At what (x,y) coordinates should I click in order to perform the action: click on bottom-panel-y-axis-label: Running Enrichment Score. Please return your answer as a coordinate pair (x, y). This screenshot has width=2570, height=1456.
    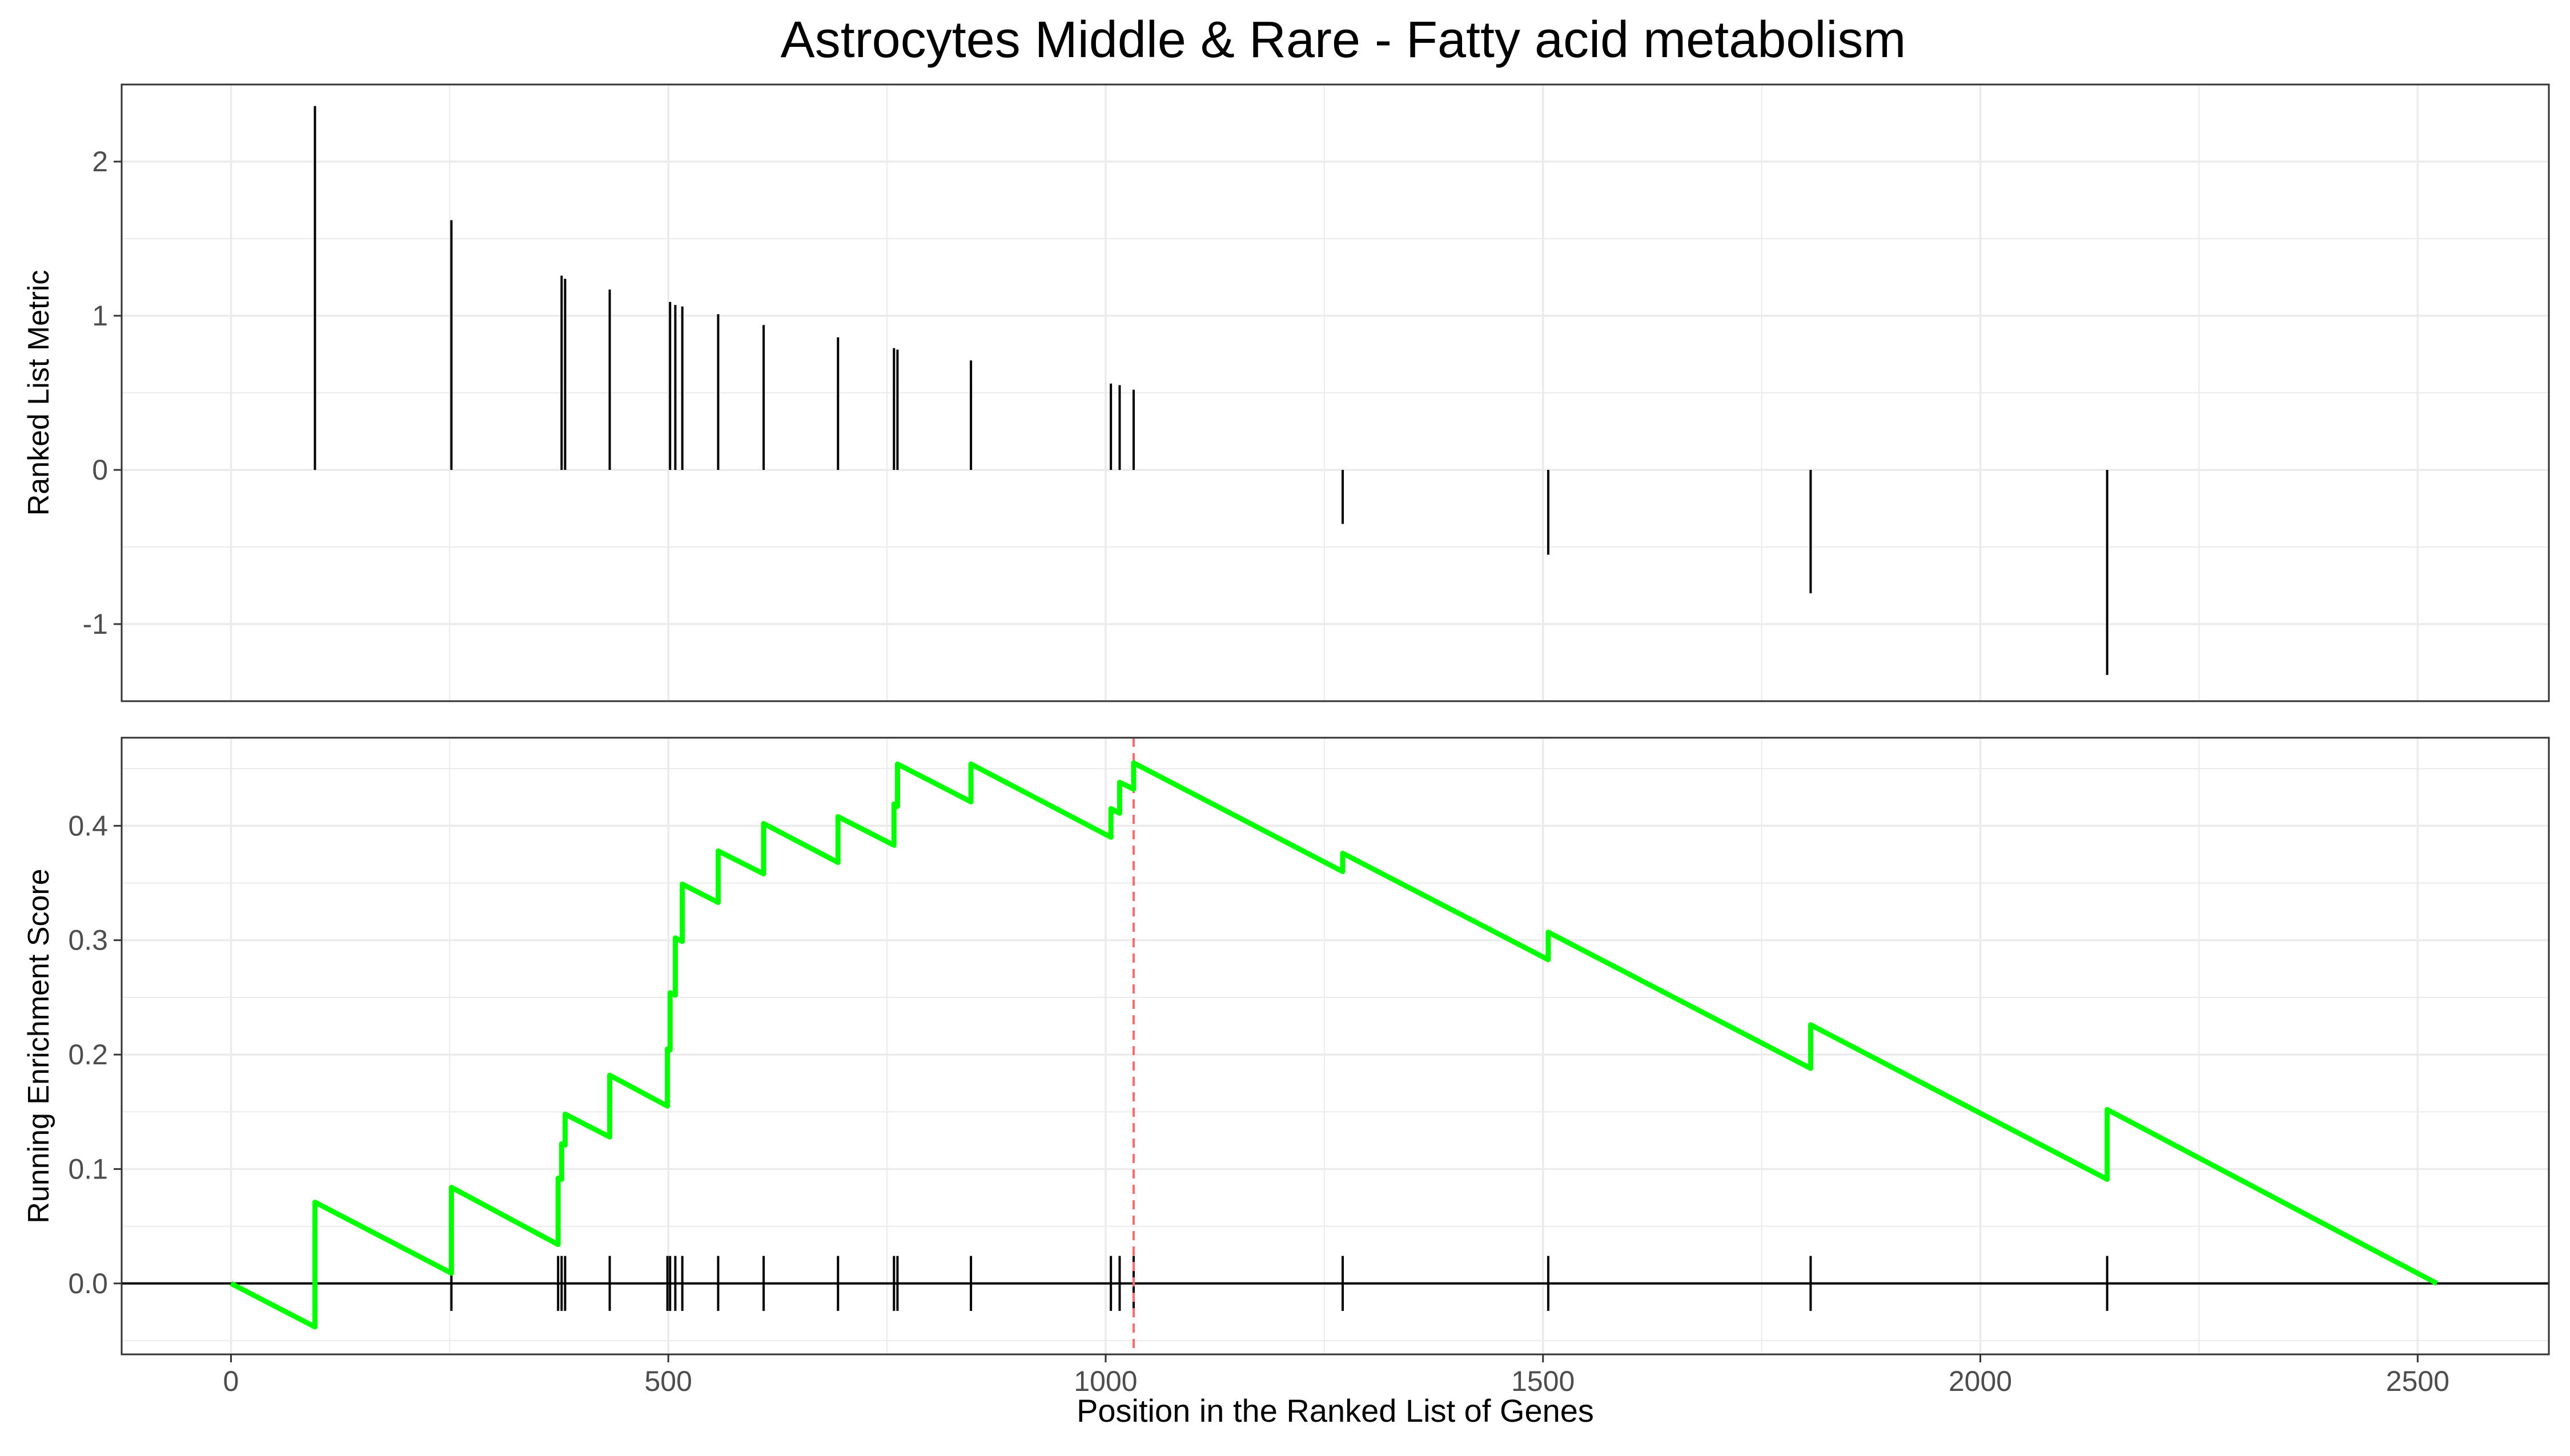
    Looking at the image, I should click on (39, 1045).